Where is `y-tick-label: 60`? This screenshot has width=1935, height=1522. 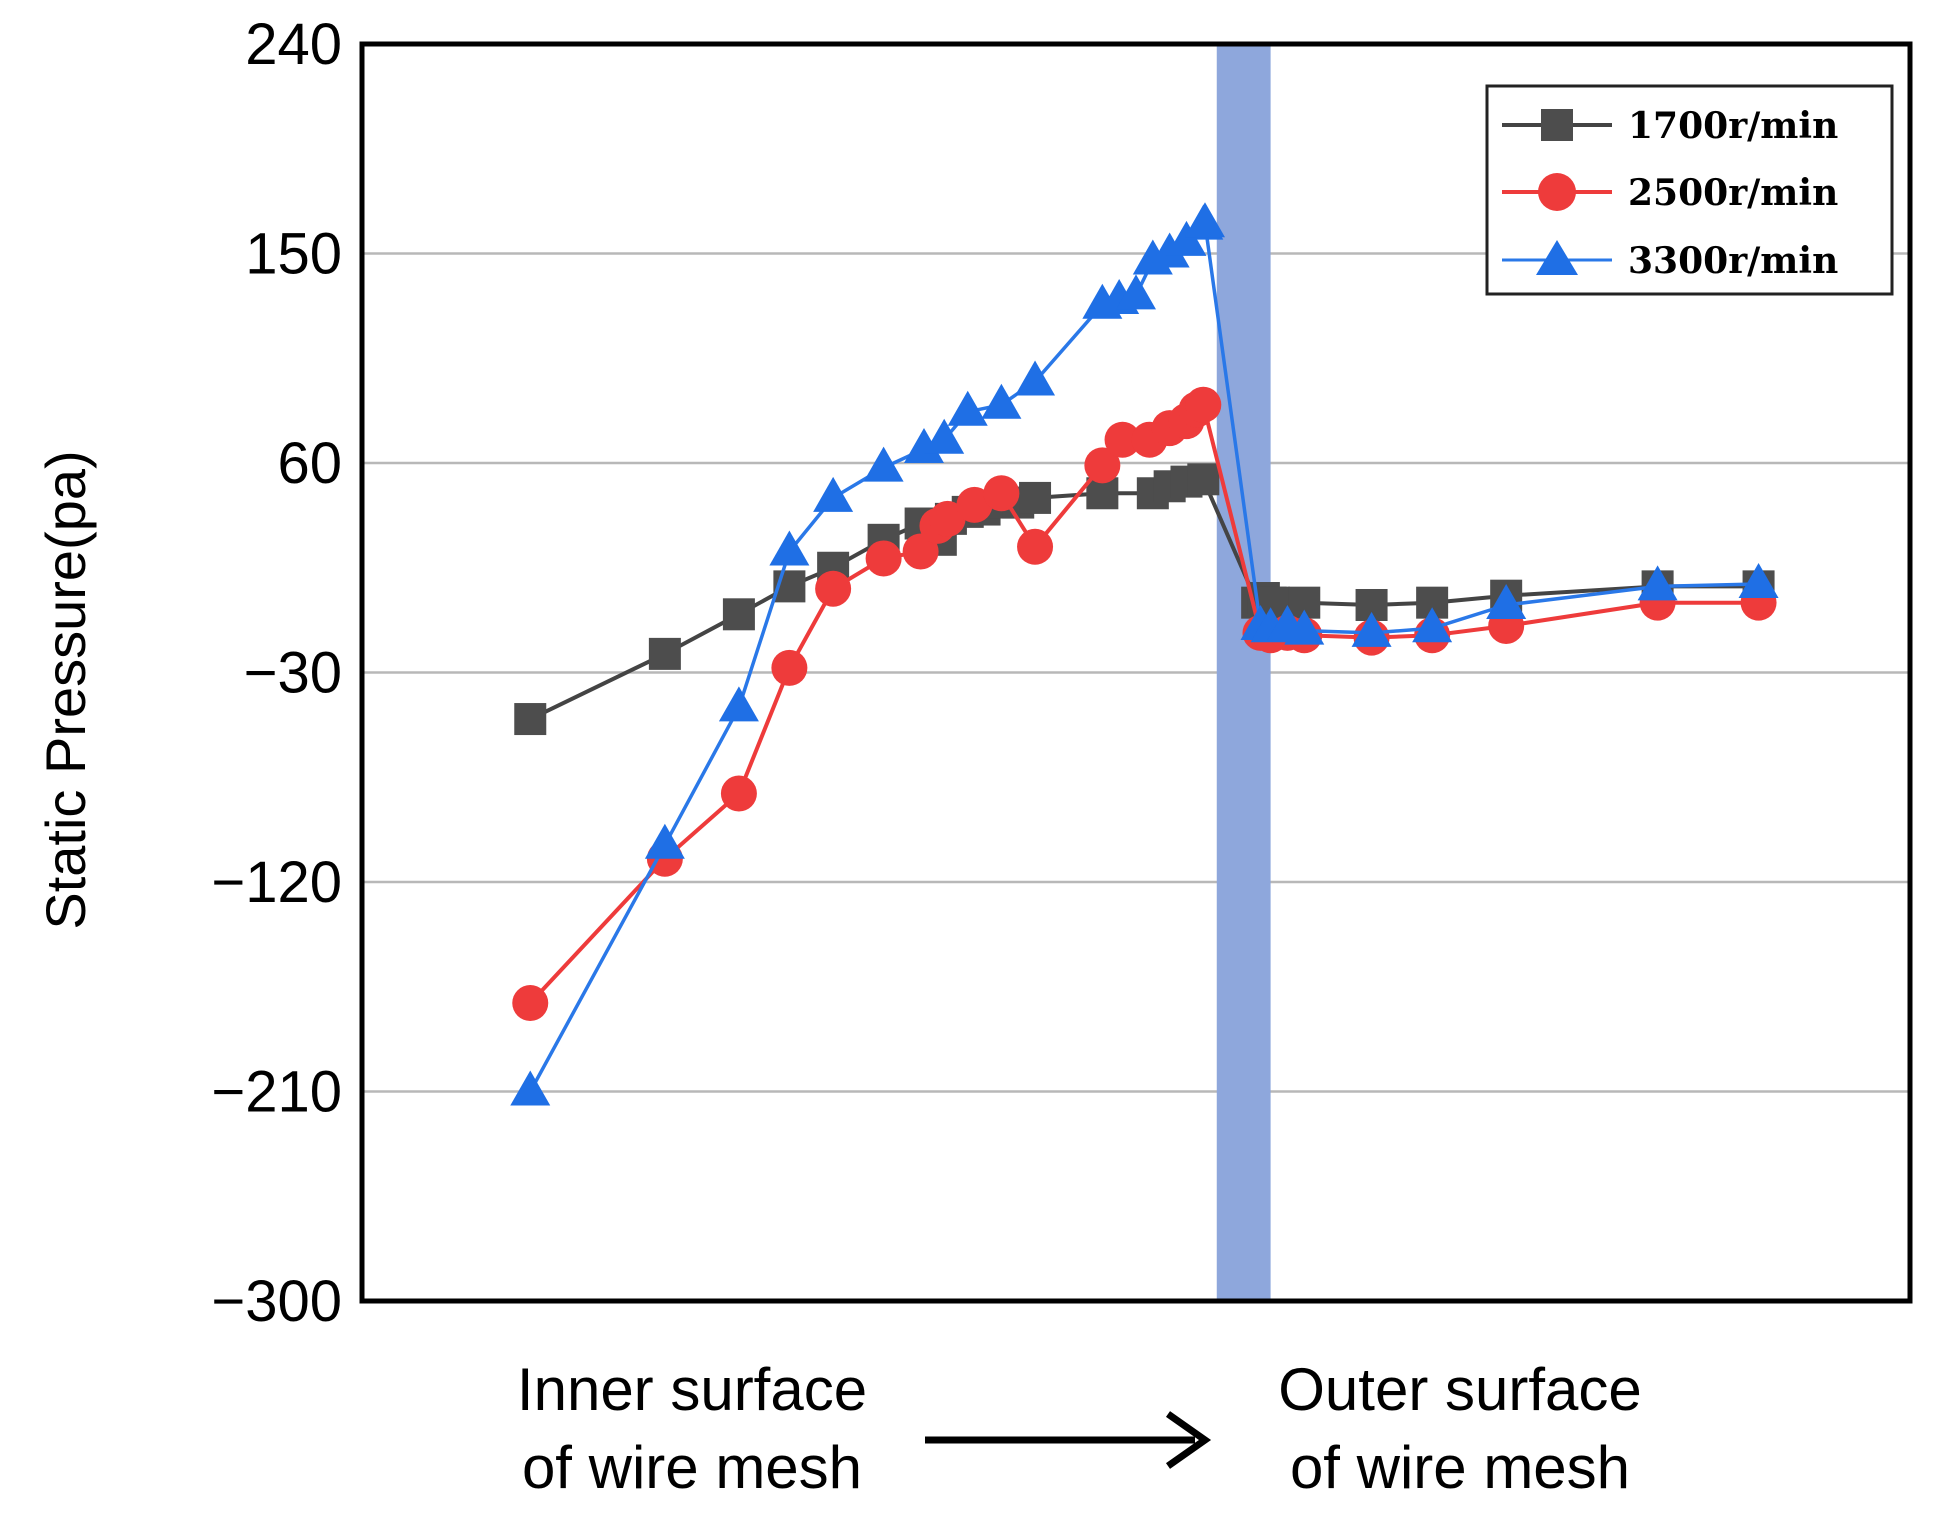 y-tick-label: 60 is located at coordinates (309, 463).